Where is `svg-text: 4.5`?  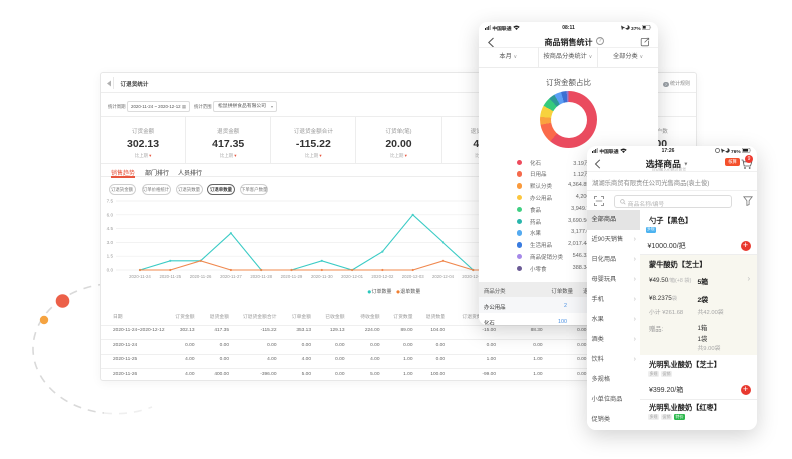
svg-text: 4.5 is located at coordinates (110, 228).